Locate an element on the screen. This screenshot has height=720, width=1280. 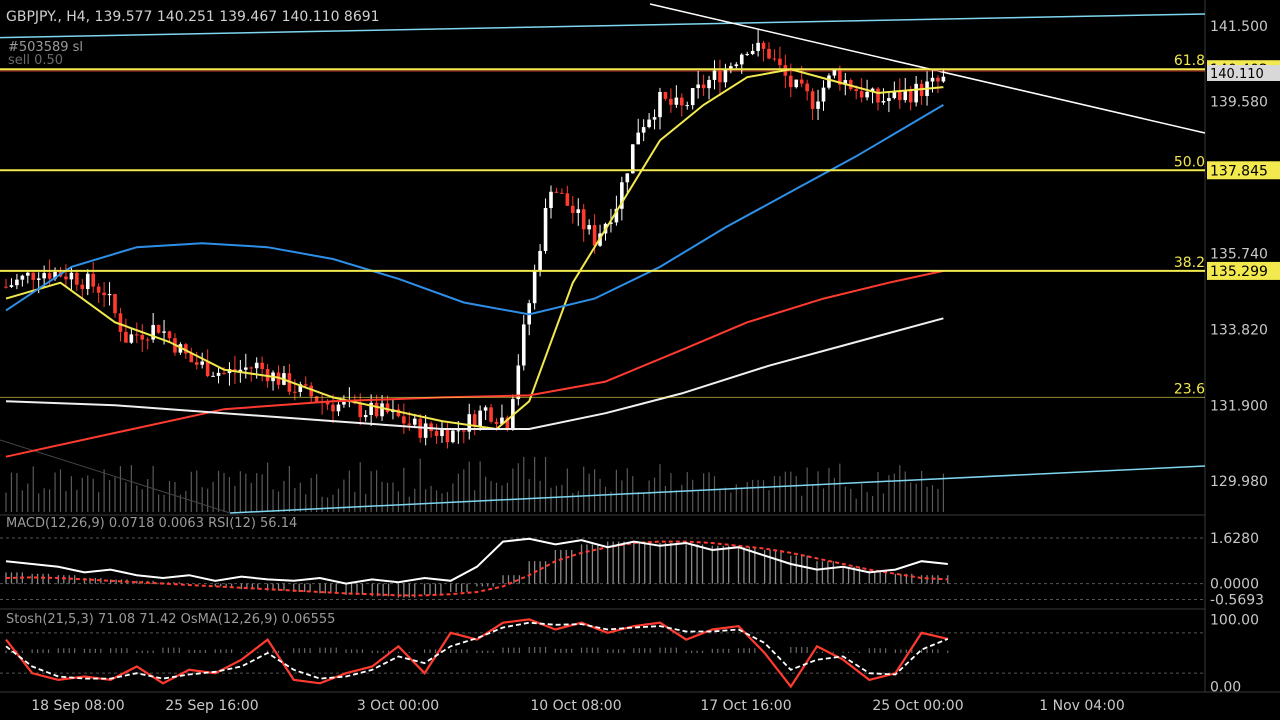
price-tick-label: 141.500 is located at coordinates (1239, 27).